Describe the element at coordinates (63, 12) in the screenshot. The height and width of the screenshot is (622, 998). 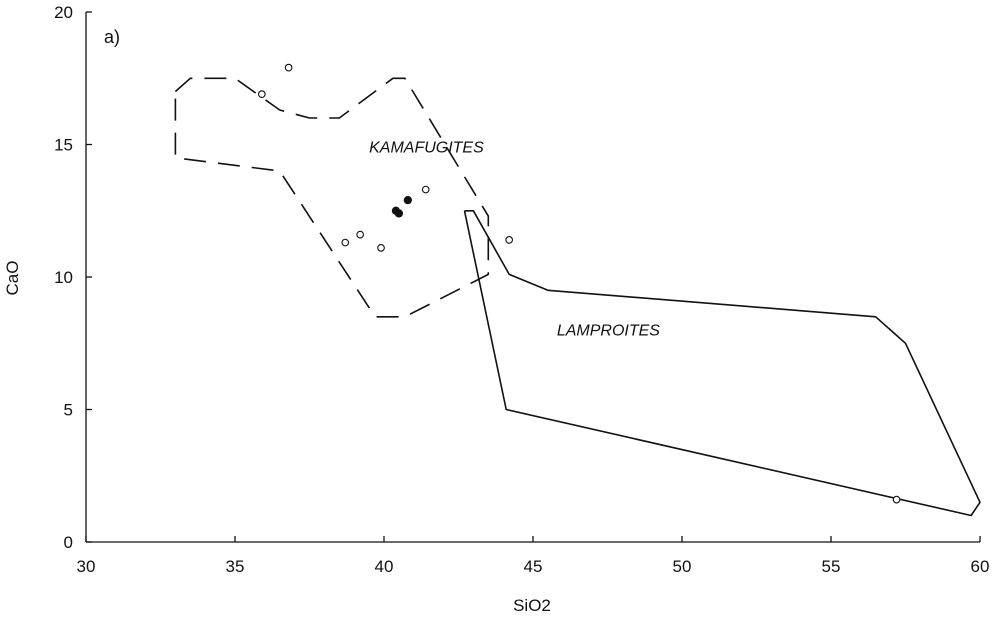
I see `y-tick-label: 20` at that location.